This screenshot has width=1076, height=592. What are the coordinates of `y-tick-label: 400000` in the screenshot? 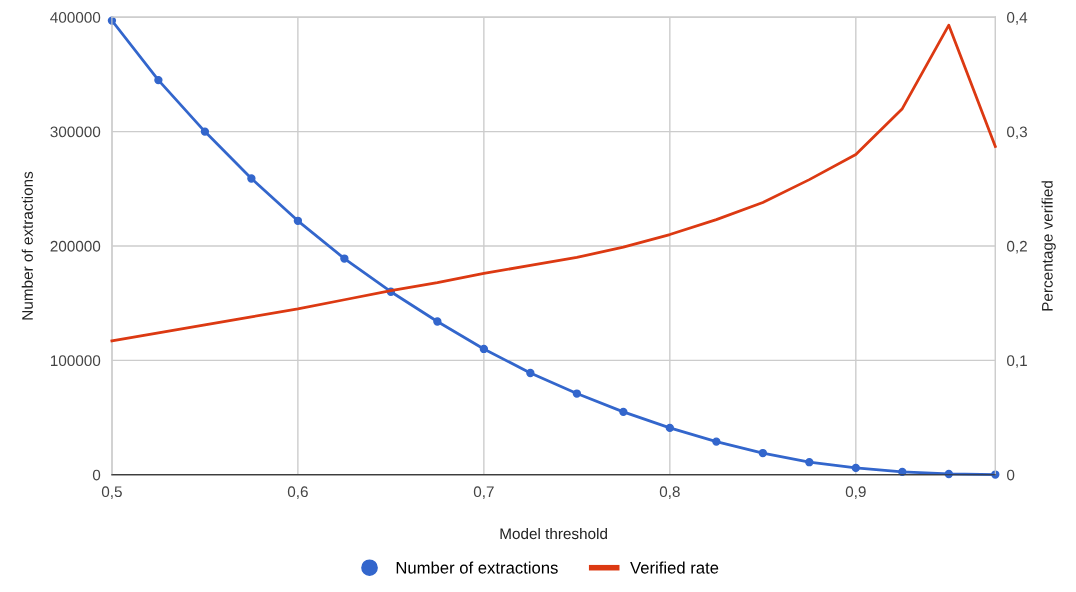 It's located at (75, 17).